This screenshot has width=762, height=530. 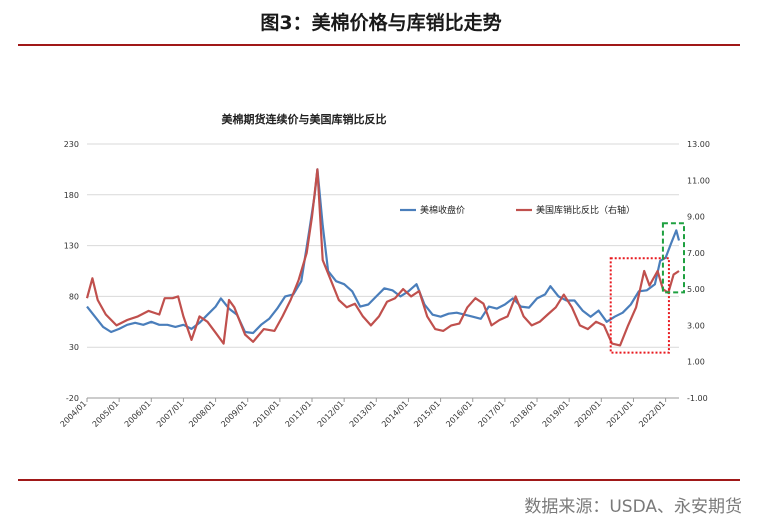 What do you see at coordinates (379, 480) in the screenshot?
I see `bottom-divider` at bounding box center [379, 480].